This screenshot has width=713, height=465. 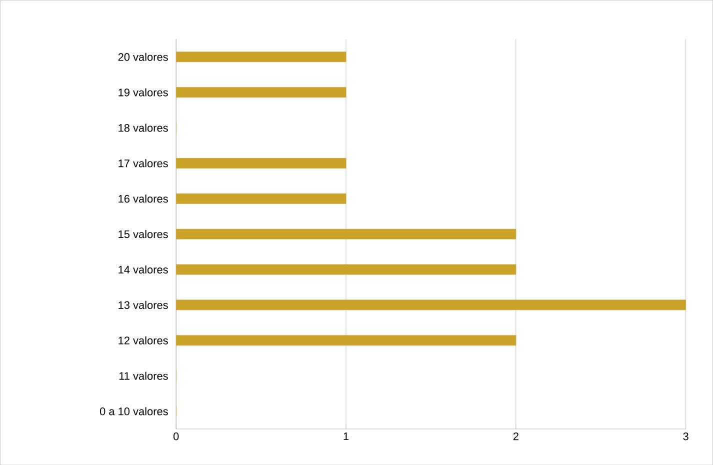 What do you see at coordinates (685, 436) in the screenshot?
I see `x-tick-label: 3` at bounding box center [685, 436].